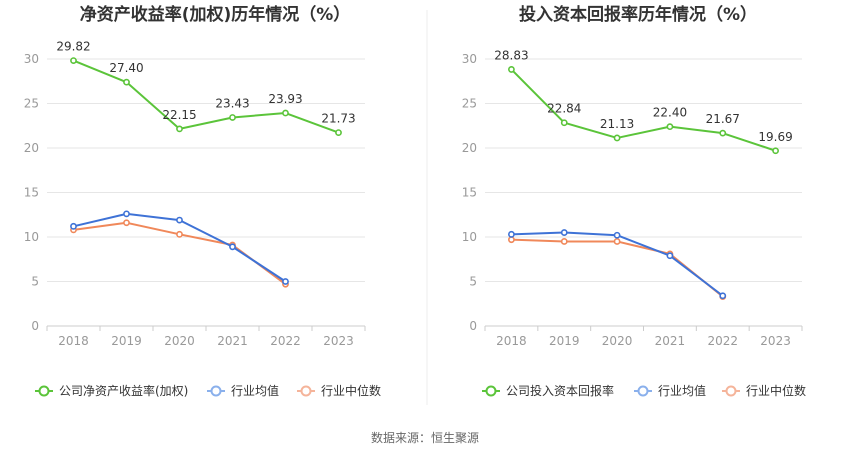 This screenshot has width=850, height=463. What do you see at coordinates (638, 14) in the screenshot?
I see `chart-title: 投入资本回报率历年情况（%）` at bounding box center [638, 14].